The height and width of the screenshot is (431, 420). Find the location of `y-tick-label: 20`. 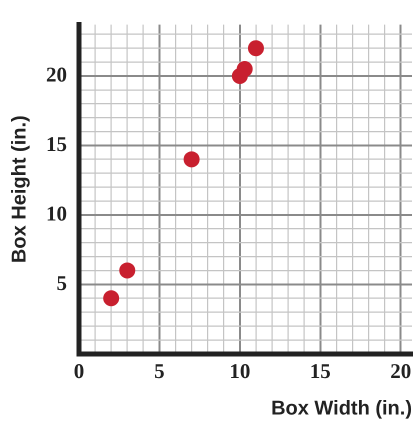

y-tick-label: 20 is located at coordinates (56, 74).